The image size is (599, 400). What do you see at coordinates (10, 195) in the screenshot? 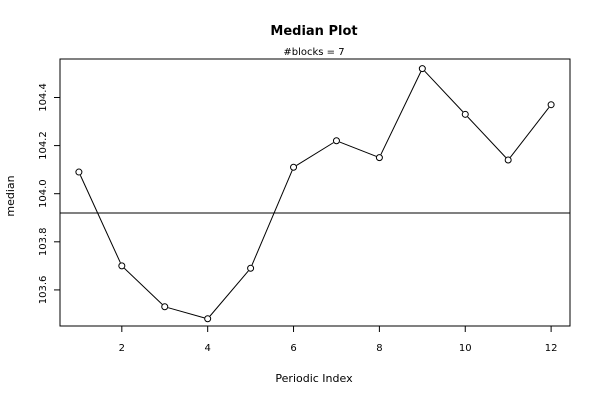
I see `y-axis-label: median` at bounding box center [10, 195].